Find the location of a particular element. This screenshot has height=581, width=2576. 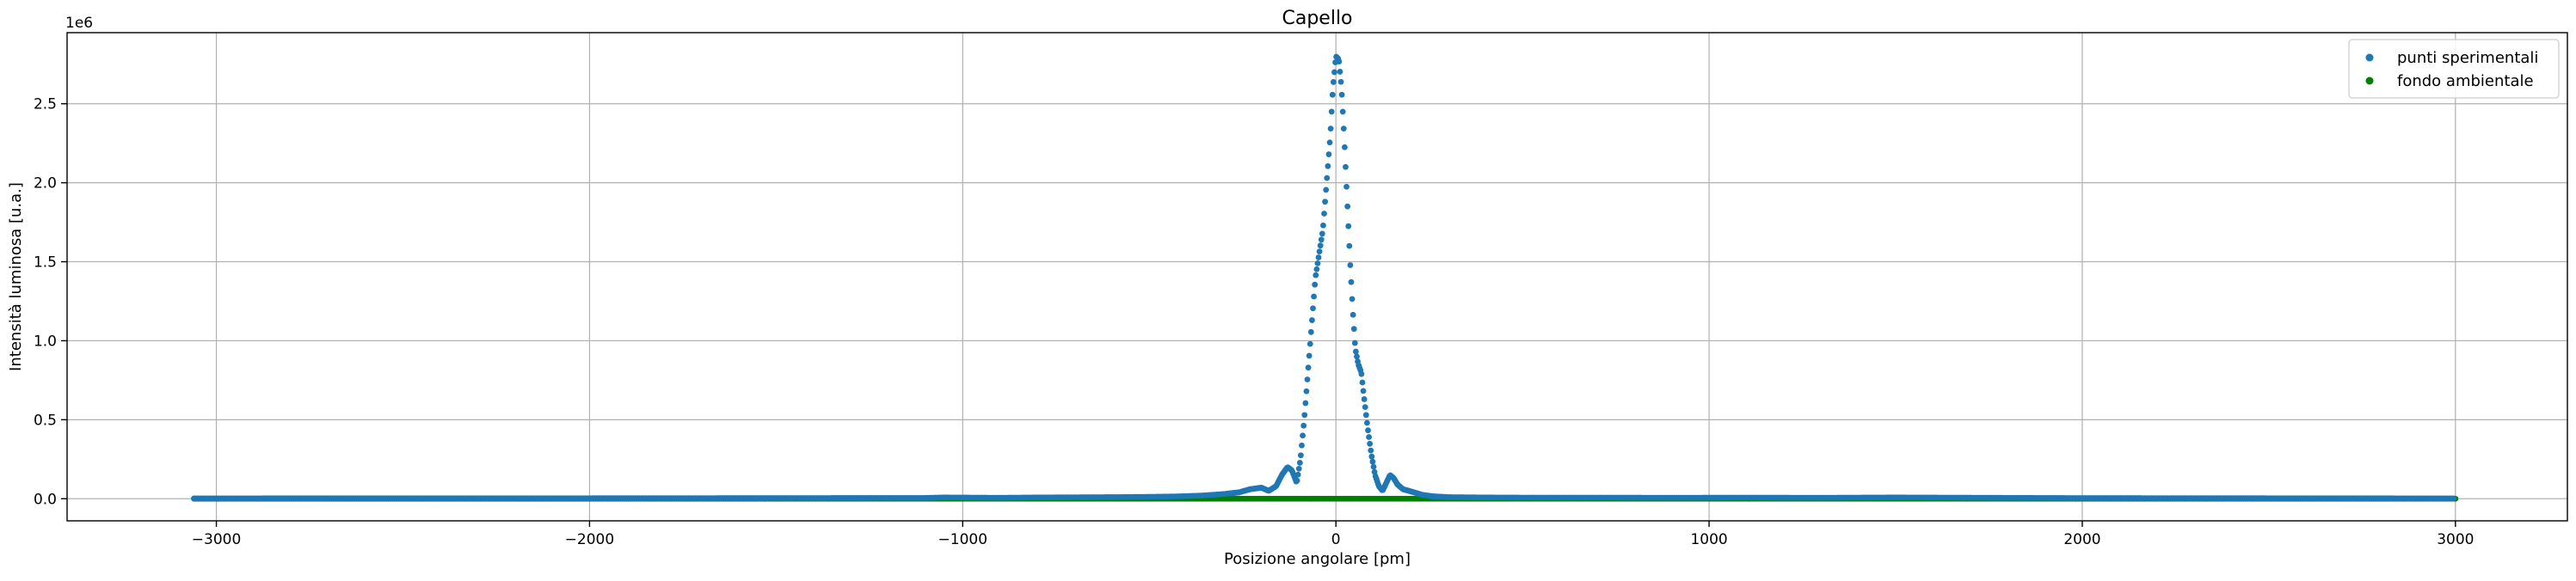

y-tick-label: 1.0 is located at coordinates (45, 341).